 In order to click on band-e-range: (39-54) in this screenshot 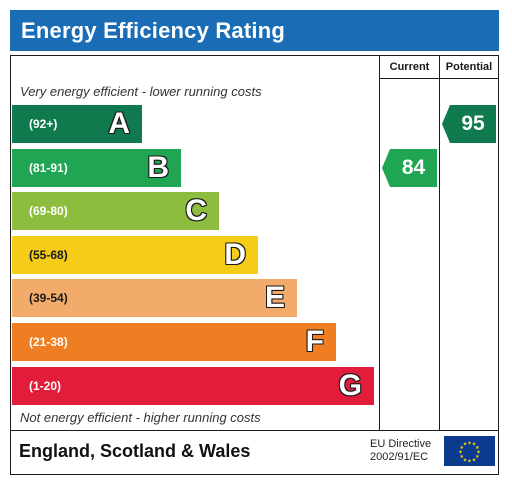, I will do `click(48, 298)`.